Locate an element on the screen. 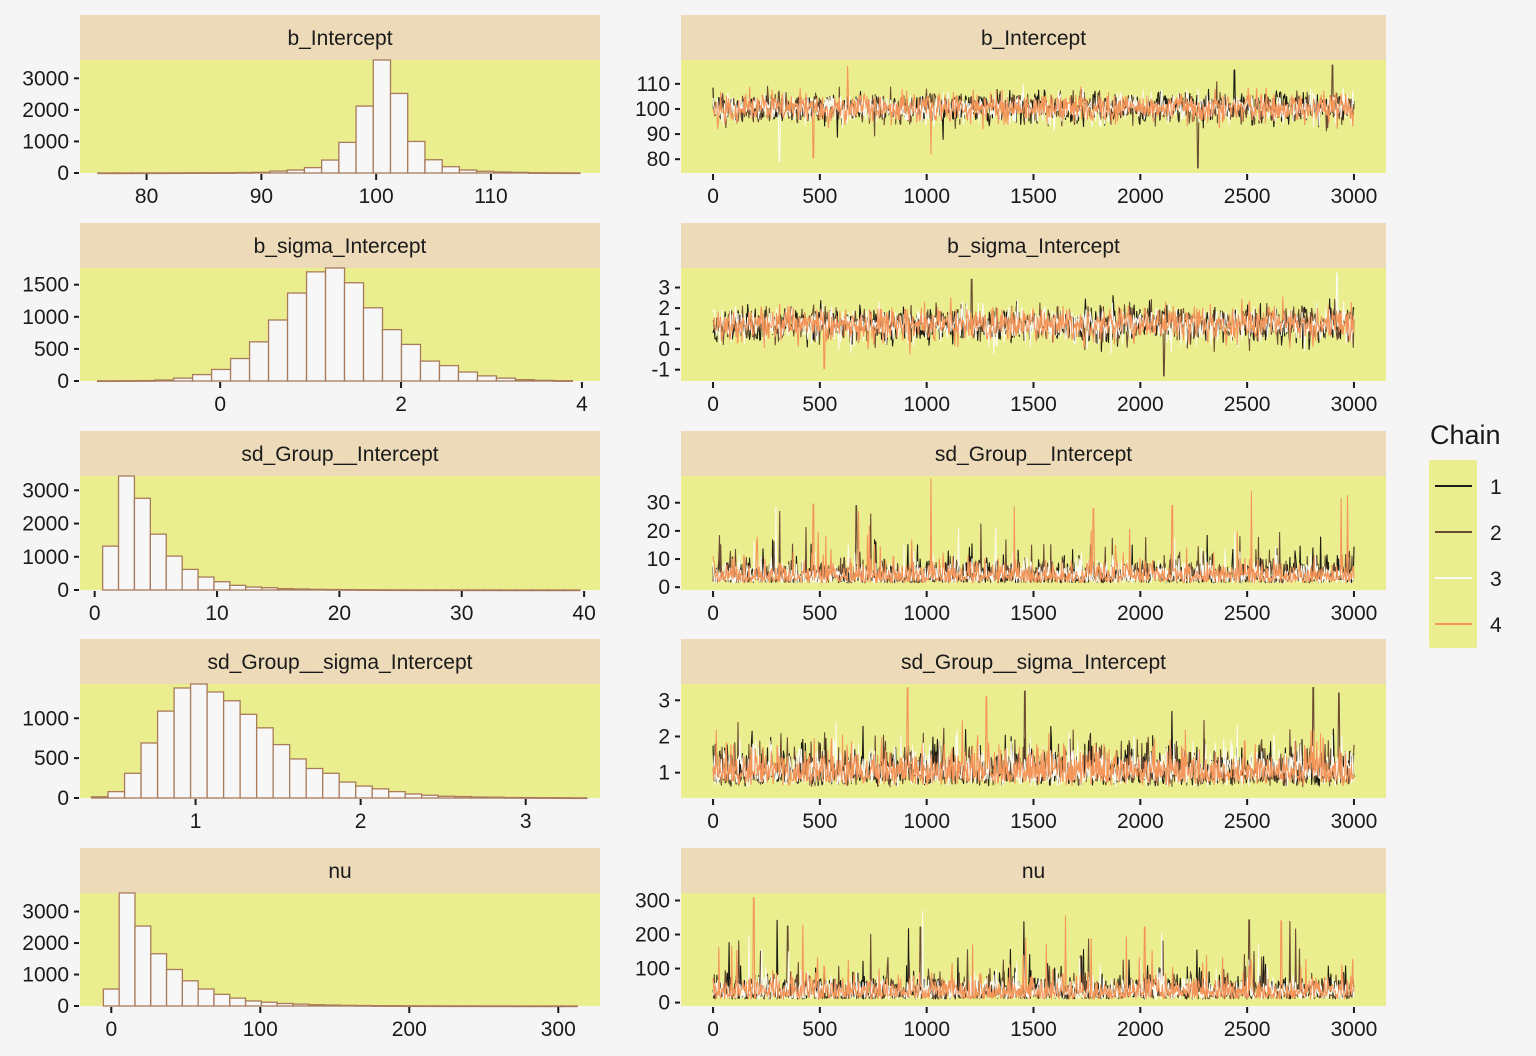 The height and width of the screenshot is (1056, 1536). y-tick-label: 2 is located at coordinates (664, 308).